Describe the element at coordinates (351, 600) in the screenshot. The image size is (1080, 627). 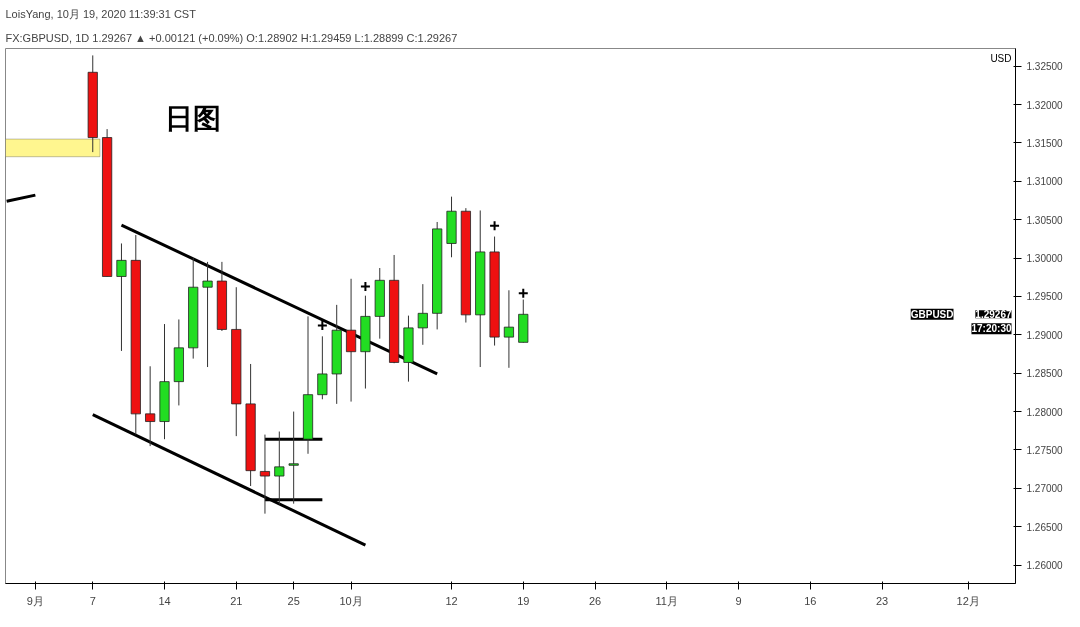
I see `x-tick-label: 10月` at that location.